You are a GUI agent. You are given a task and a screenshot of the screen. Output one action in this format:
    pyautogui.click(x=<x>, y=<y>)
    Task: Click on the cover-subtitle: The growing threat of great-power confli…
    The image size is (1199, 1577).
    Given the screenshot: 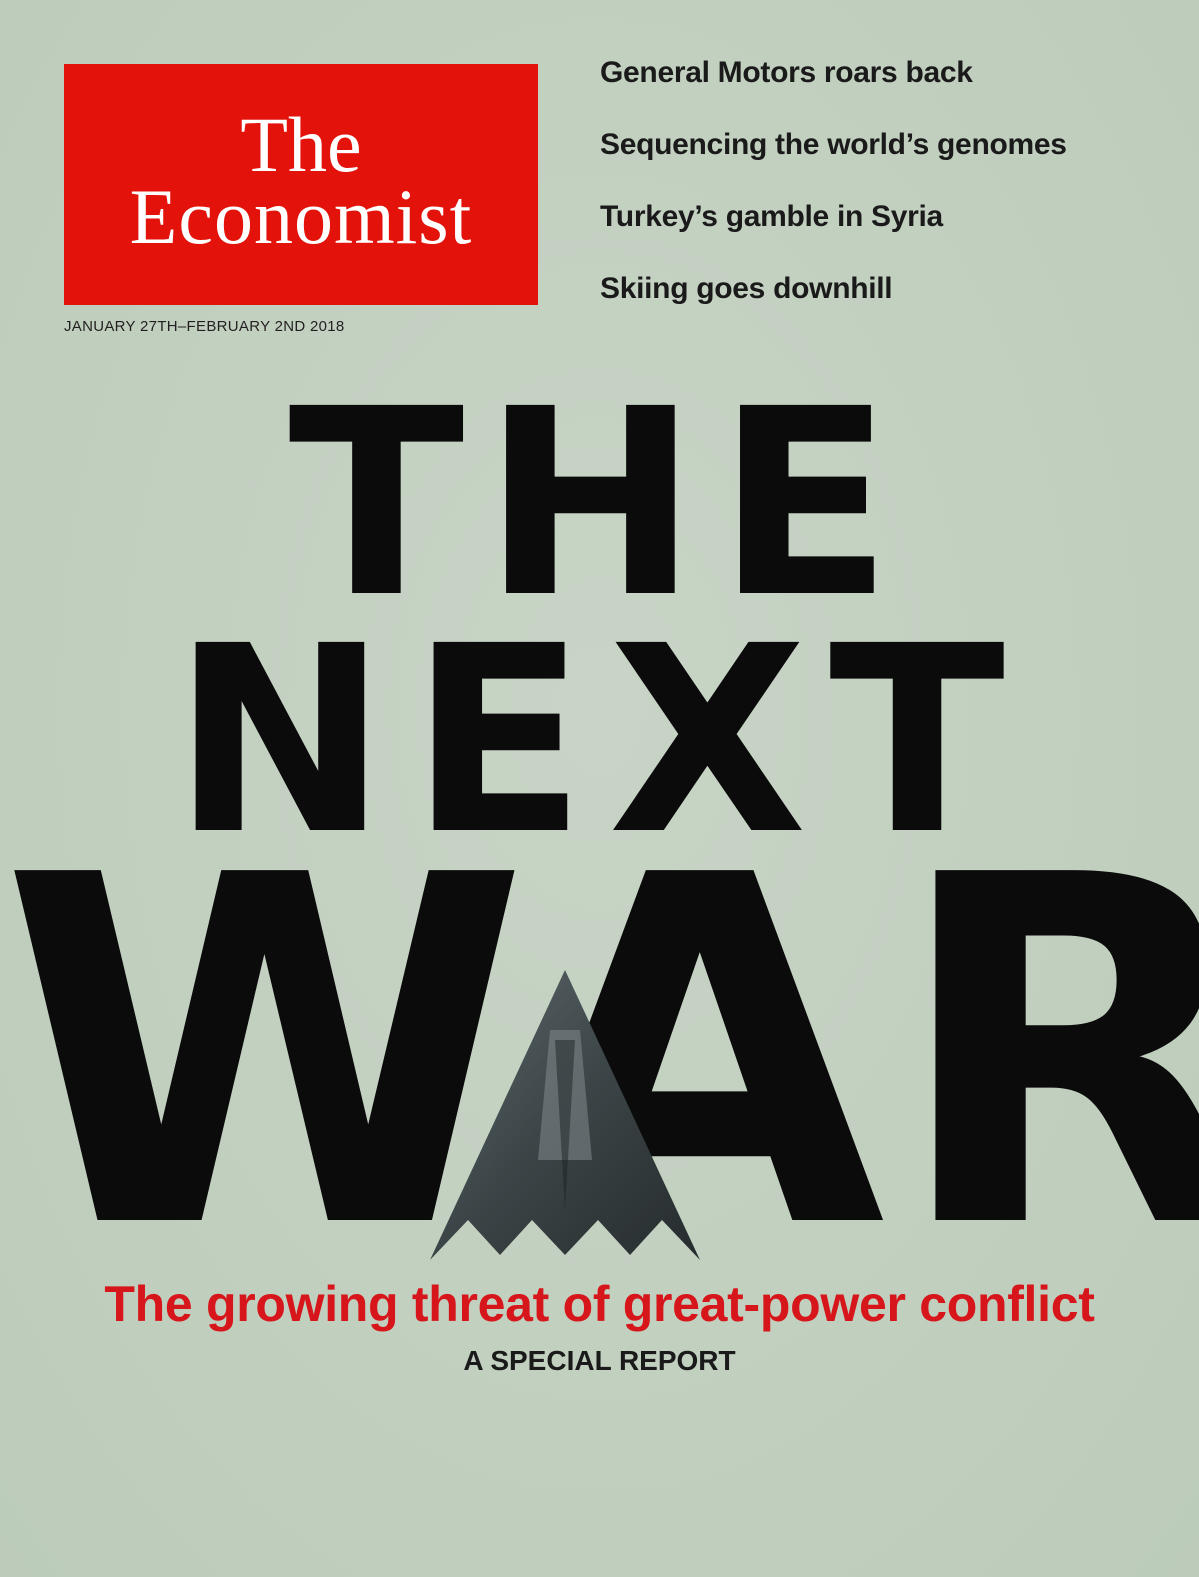 What is the action you would take?
    pyautogui.click(x=599, y=1304)
    